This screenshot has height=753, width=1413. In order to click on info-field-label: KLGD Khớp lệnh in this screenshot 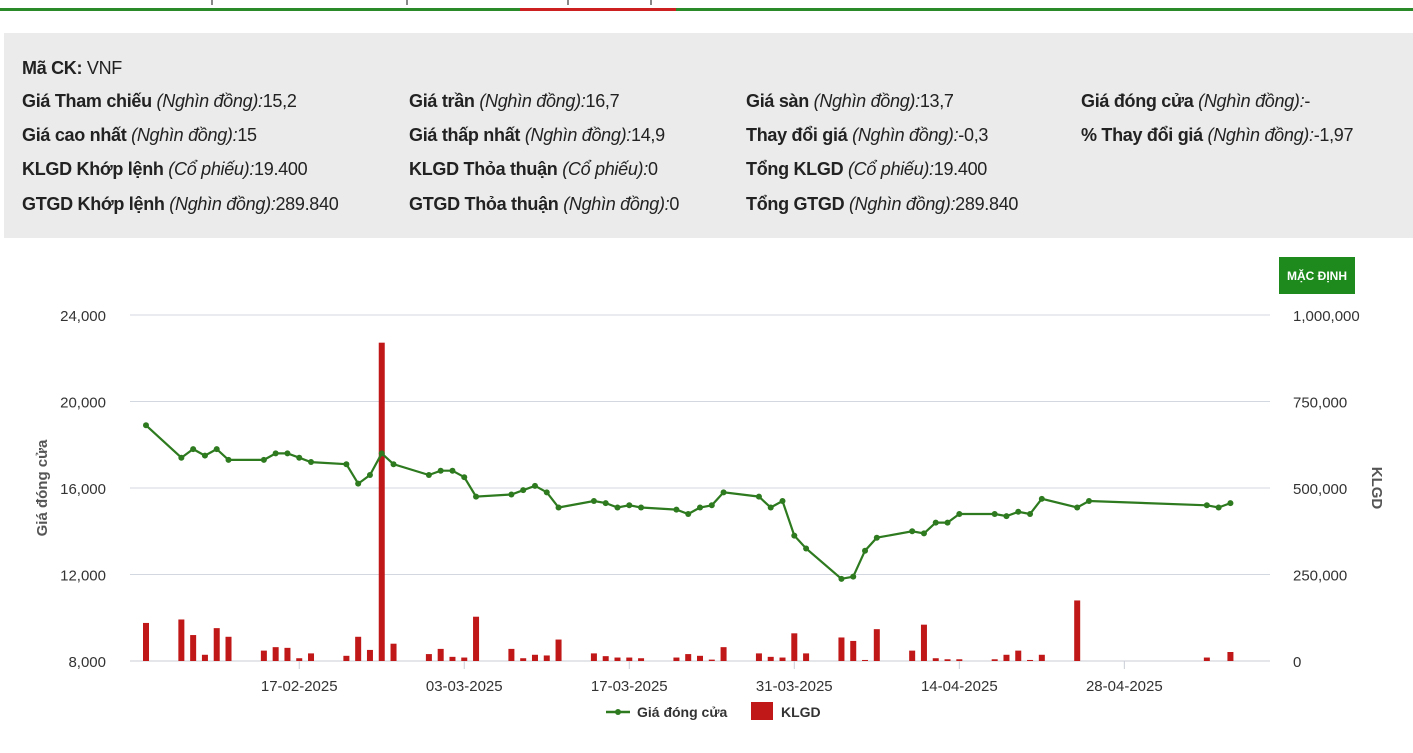, I will do `click(95, 169)`.